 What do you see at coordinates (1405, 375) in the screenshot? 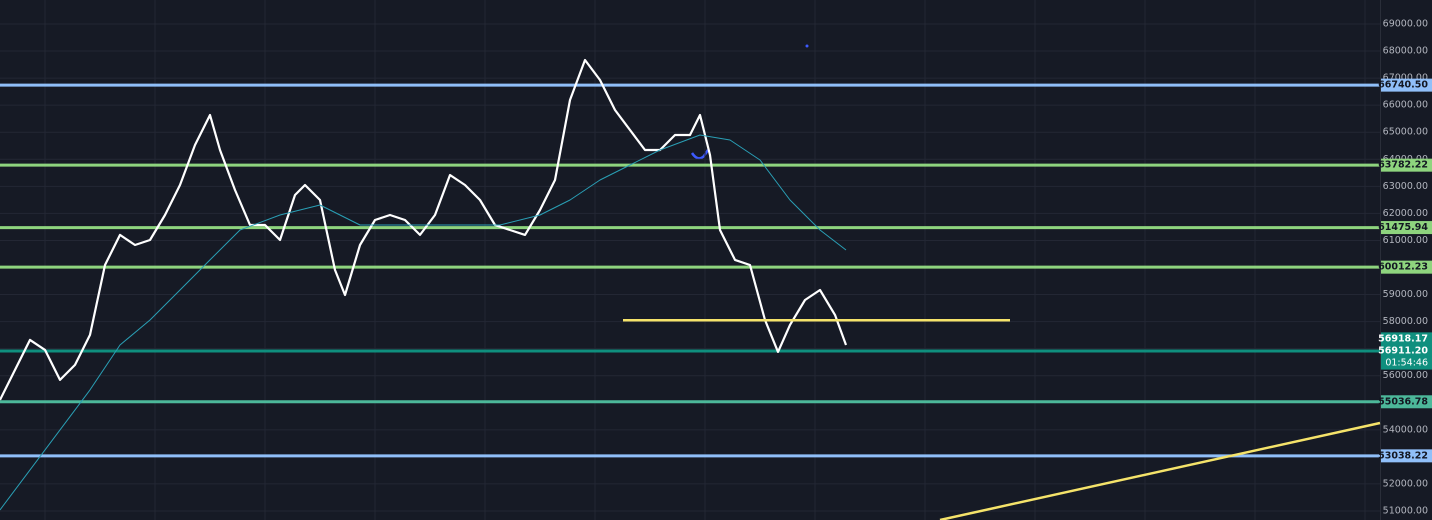
I see `y-tick-label: 56000.00` at bounding box center [1405, 375].